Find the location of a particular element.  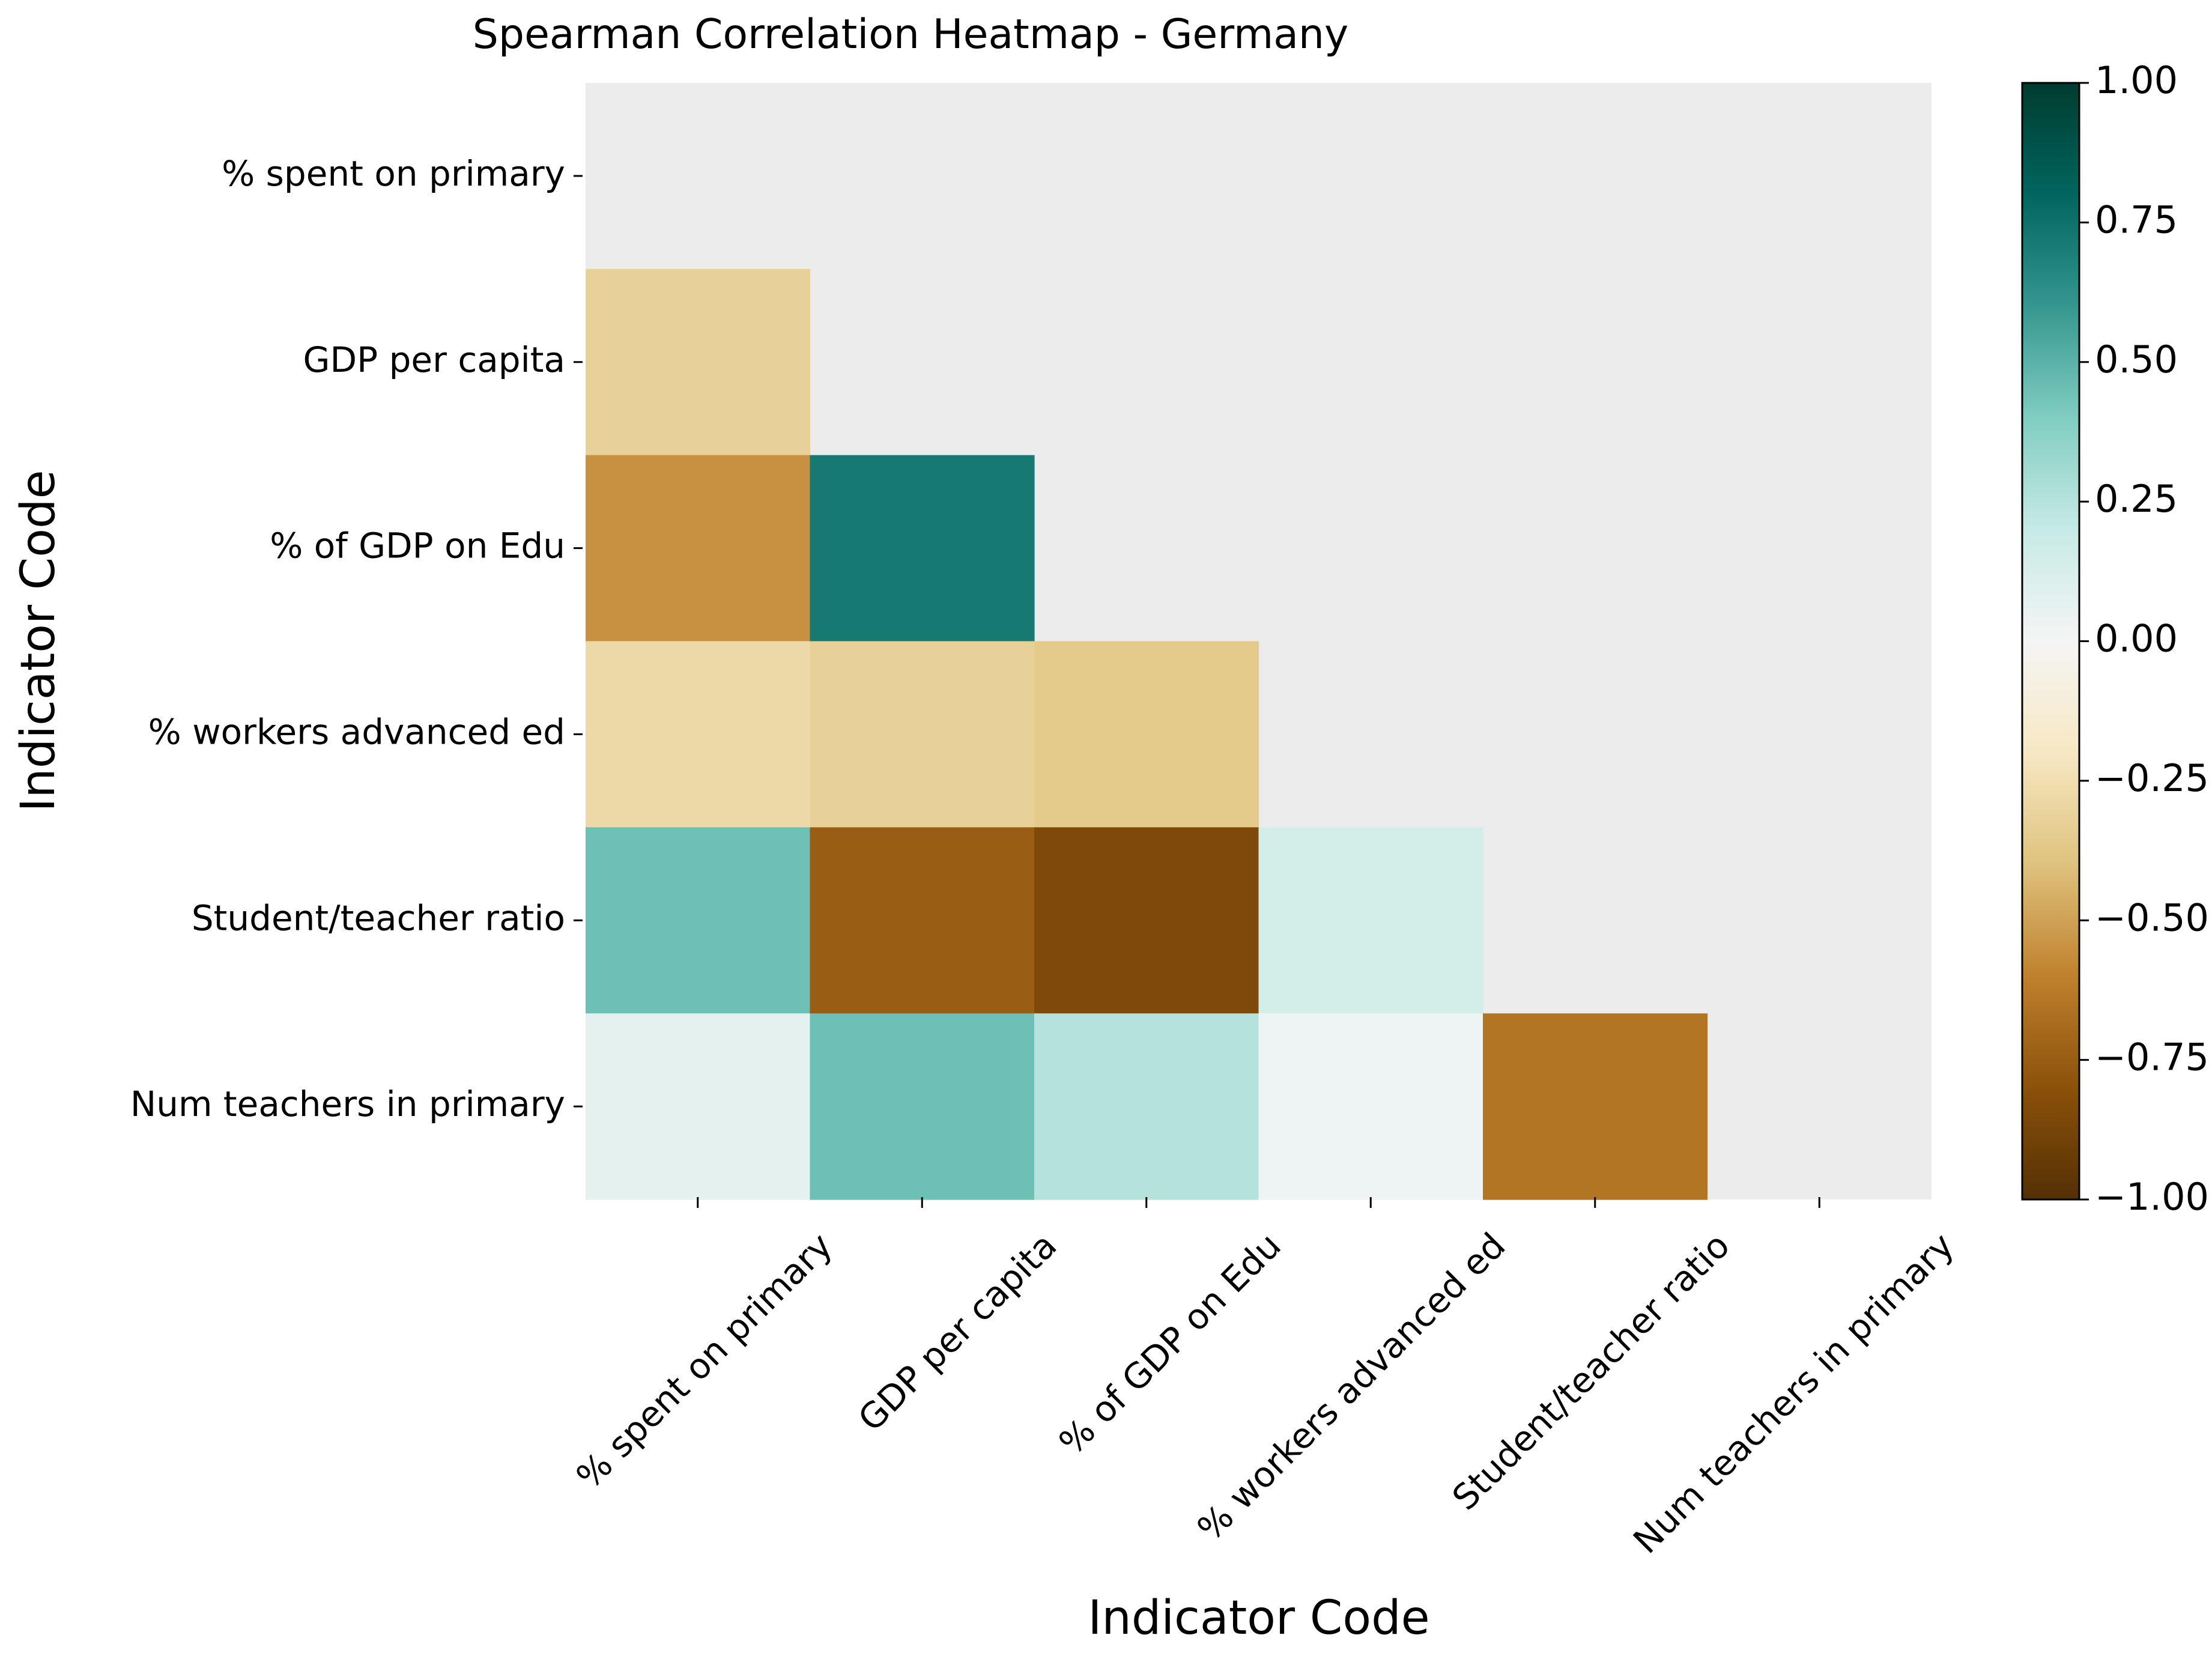

colorbar-tick-label: 0.75 is located at coordinates (2137, 219).